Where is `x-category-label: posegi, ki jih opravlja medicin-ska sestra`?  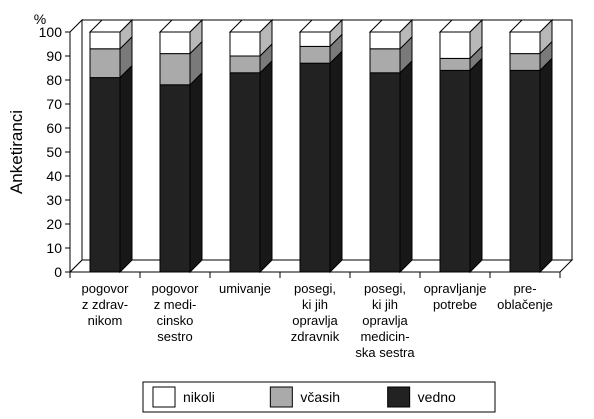
x-category-label: posegi, ki jih opravlja medicin-ska sestra is located at coordinates (385, 320).